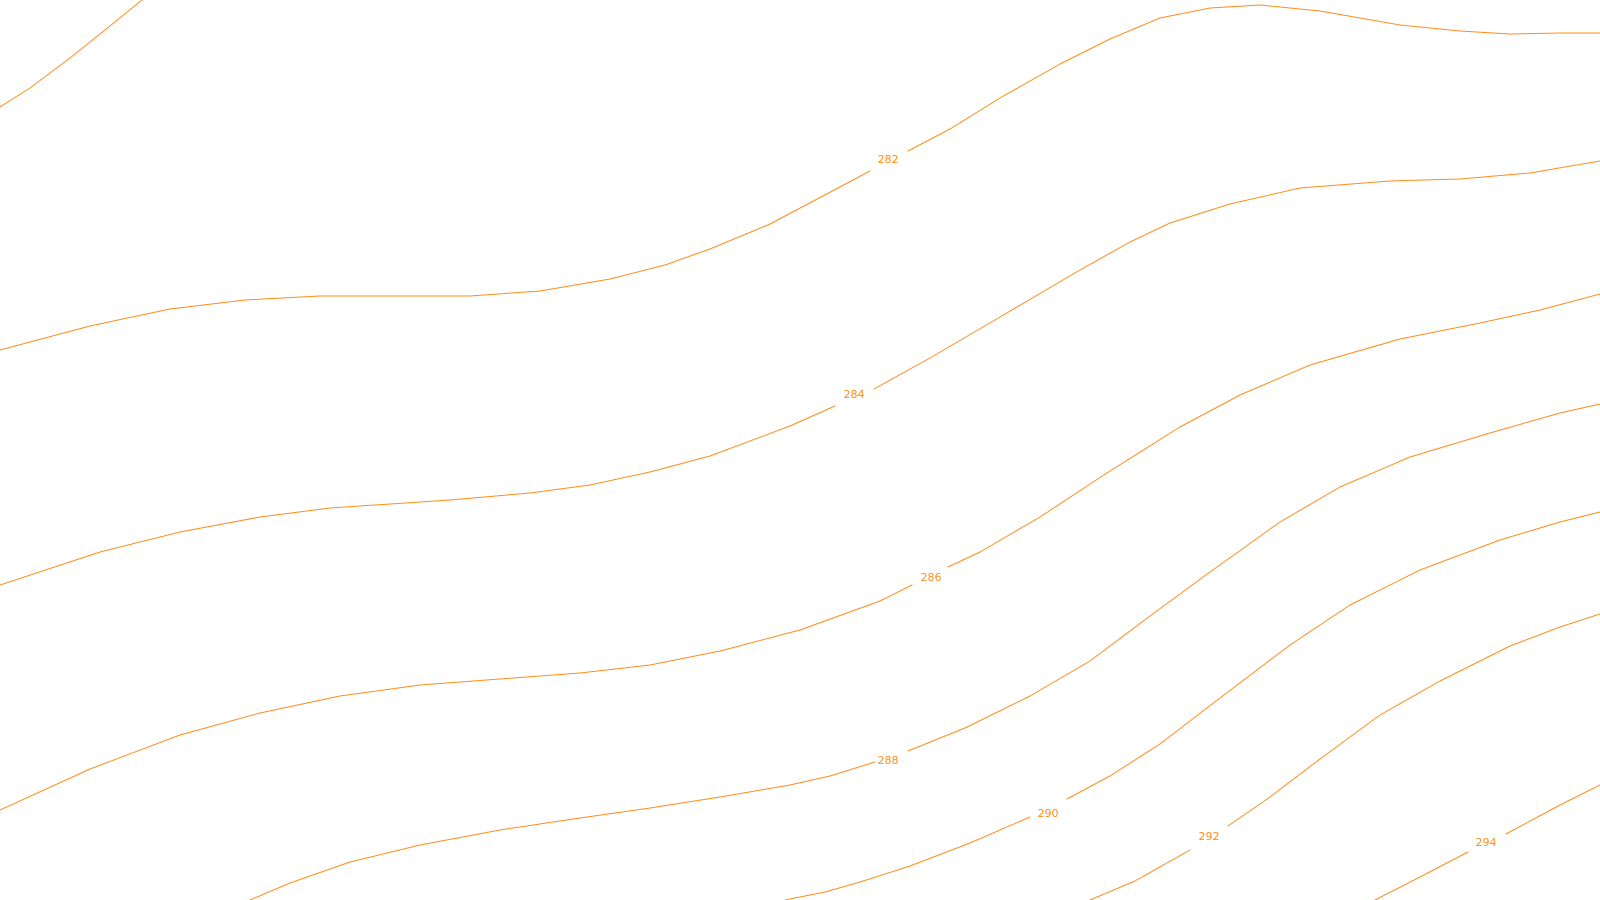 The height and width of the screenshot is (900, 1600). What do you see at coordinates (931, 577) in the screenshot?
I see `contour-label-286: 286` at bounding box center [931, 577].